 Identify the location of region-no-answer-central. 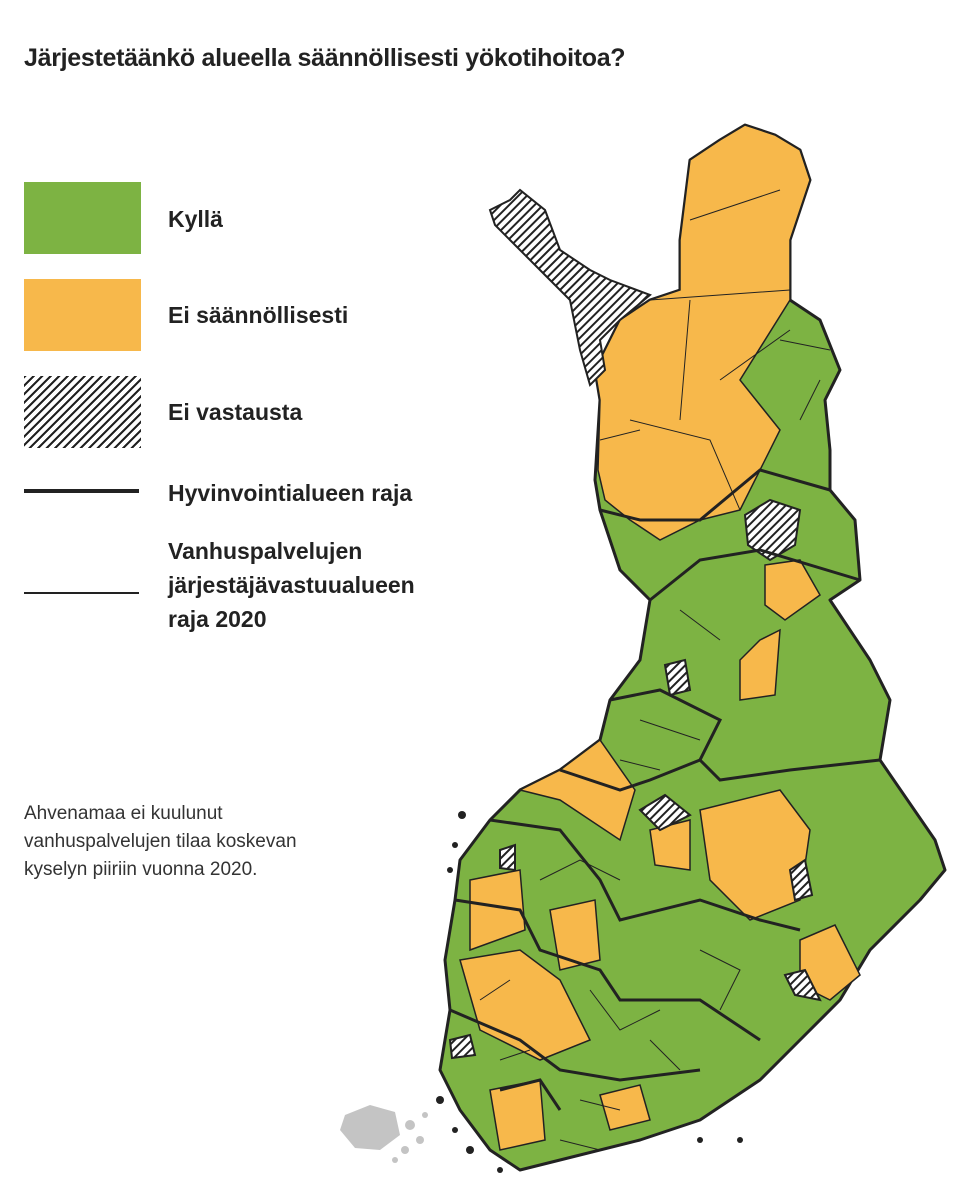
(665, 812).